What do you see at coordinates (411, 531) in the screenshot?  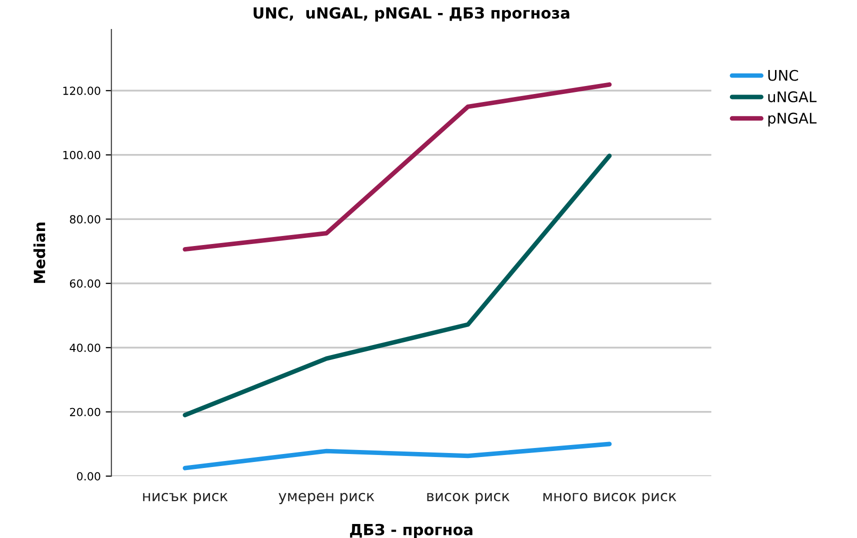 I see `x-axis-title: ДБЗ - прогноа` at bounding box center [411, 531].